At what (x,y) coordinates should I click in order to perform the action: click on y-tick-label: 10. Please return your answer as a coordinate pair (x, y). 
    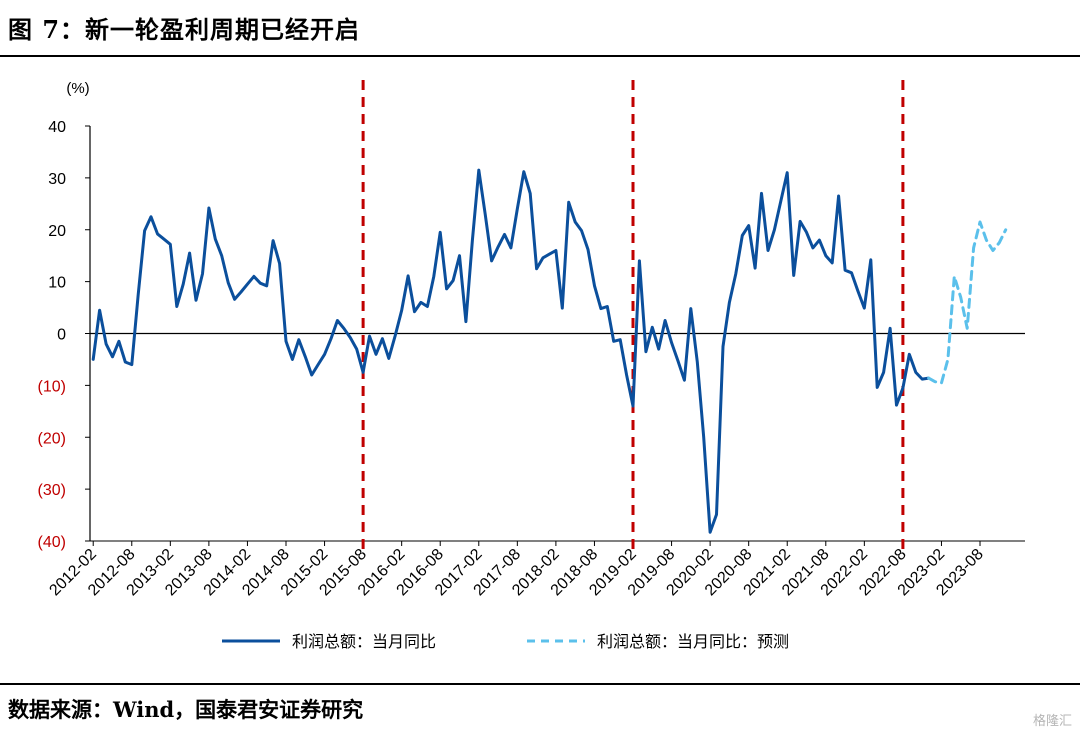
    Looking at the image, I should click on (57, 283).